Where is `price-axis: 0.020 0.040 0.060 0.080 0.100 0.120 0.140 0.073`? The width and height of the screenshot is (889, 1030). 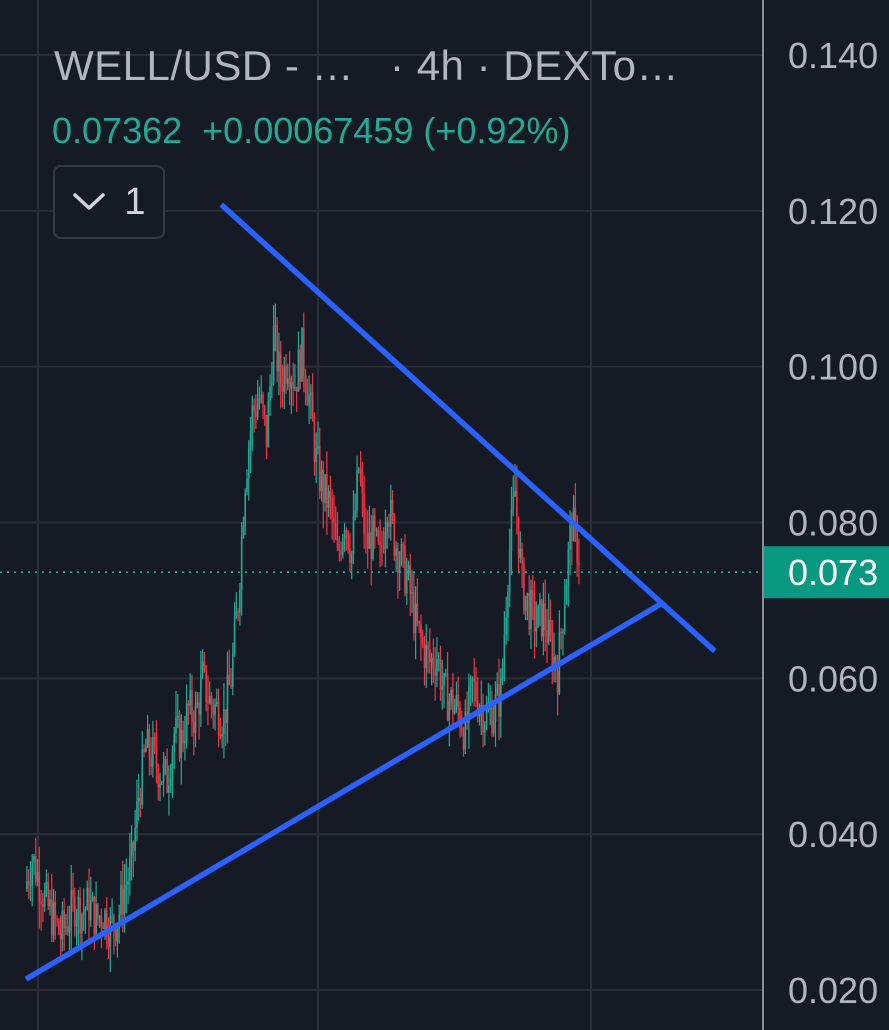 price-axis: 0.020 0.040 0.060 0.080 0.100 0.120 0.140 0.073 is located at coordinates (825, 515).